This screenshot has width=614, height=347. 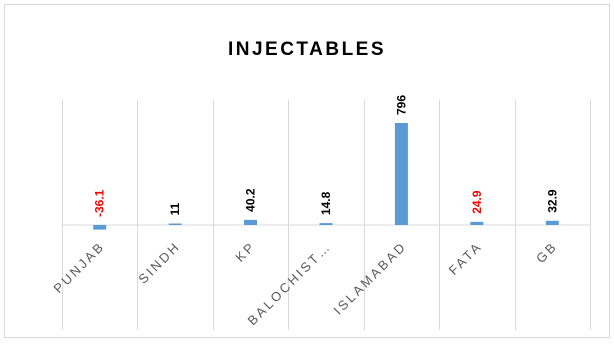 What do you see at coordinates (552, 201) in the screenshot?
I see `value-label: 32.9` at bounding box center [552, 201].